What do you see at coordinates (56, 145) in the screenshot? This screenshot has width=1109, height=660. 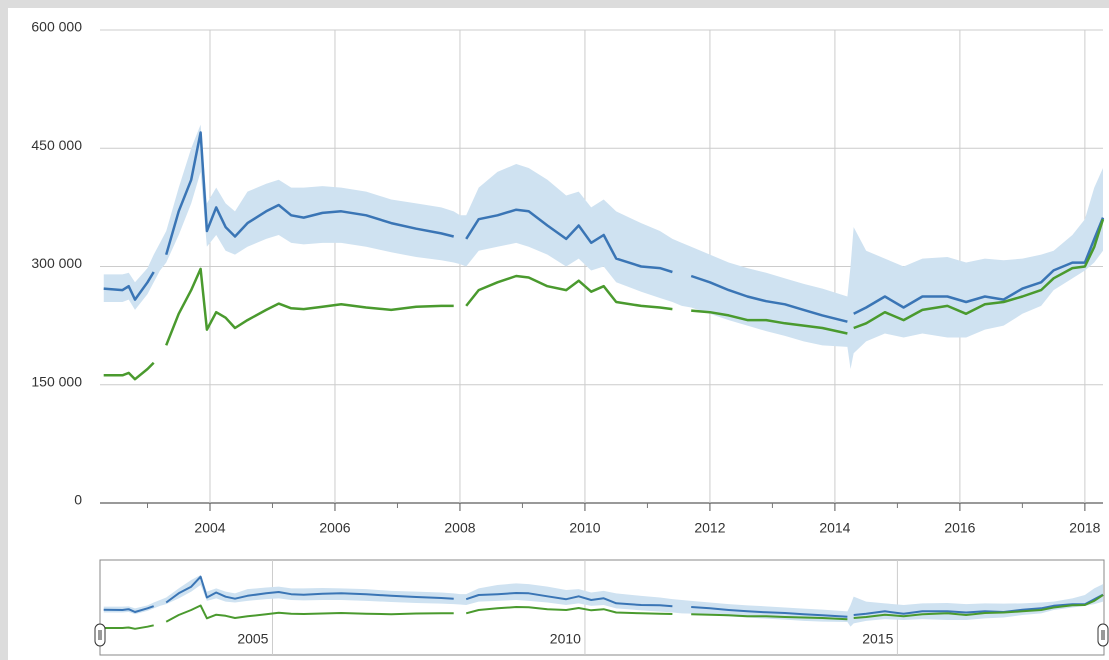 I see `y-tick-label: 450 000` at bounding box center [56, 145].